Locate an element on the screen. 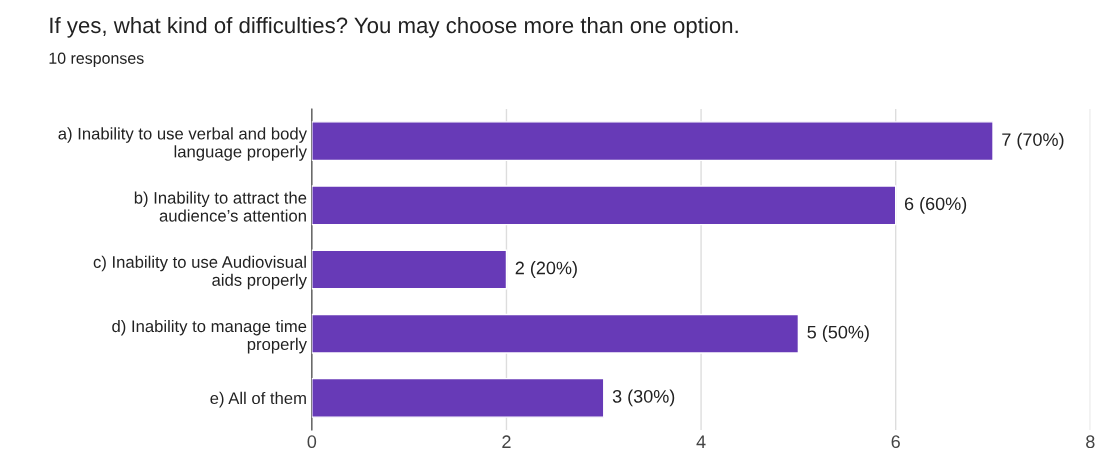 Image resolution: width=1098 pixels, height=472 pixels. y-tick-label: c) Inability to use Audiovisual aids properly is located at coordinates (200, 272).